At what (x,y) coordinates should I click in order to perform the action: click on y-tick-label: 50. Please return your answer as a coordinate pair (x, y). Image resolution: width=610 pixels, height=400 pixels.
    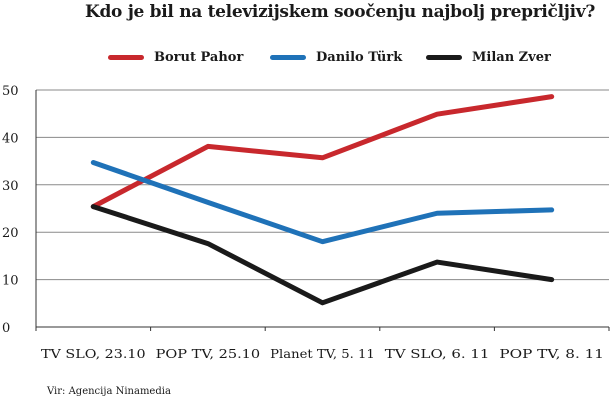
    Looking at the image, I should click on (10, 91).